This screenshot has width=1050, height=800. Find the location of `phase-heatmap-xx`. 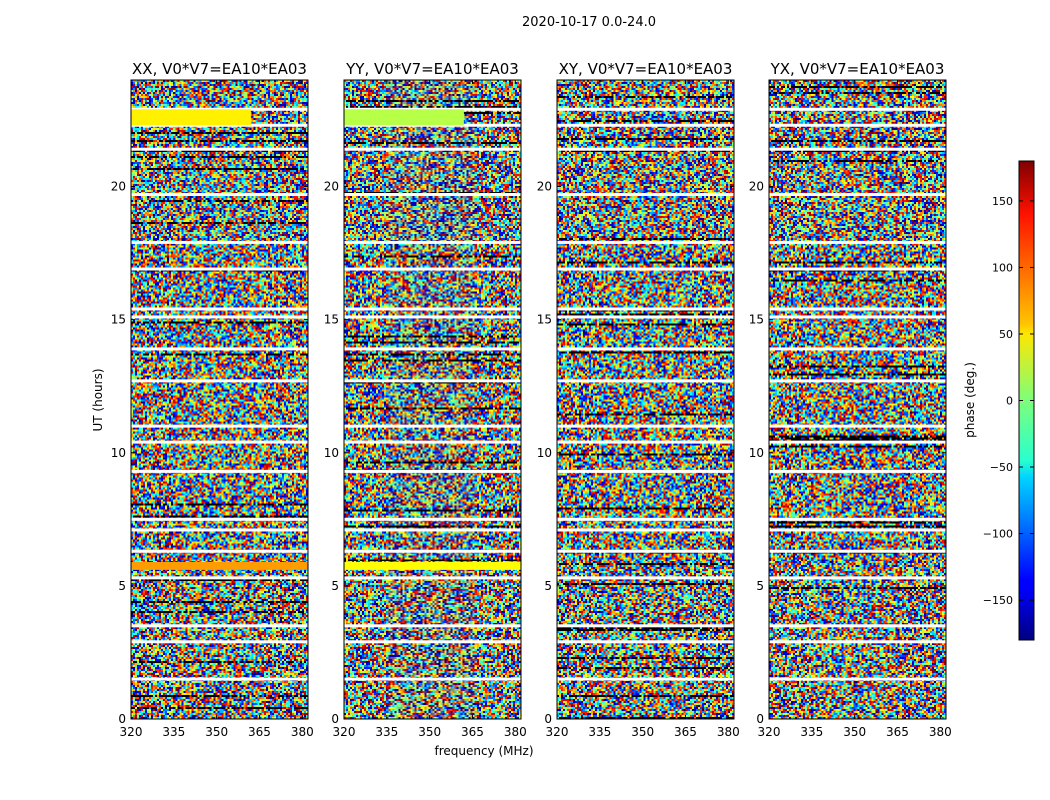

phase-heatmap-xx is located at coordinates (219, 399).